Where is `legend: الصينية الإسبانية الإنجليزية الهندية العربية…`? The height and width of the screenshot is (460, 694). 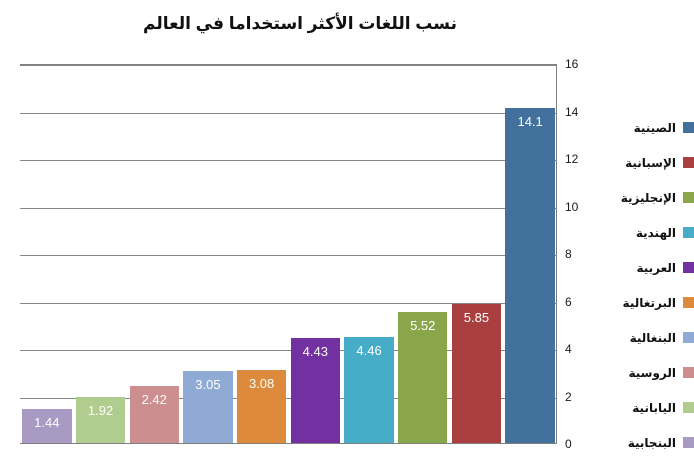
legend: الصينية الإسبانية الإنجليزية الهندية العربية… is located at coordinates (653, 285).